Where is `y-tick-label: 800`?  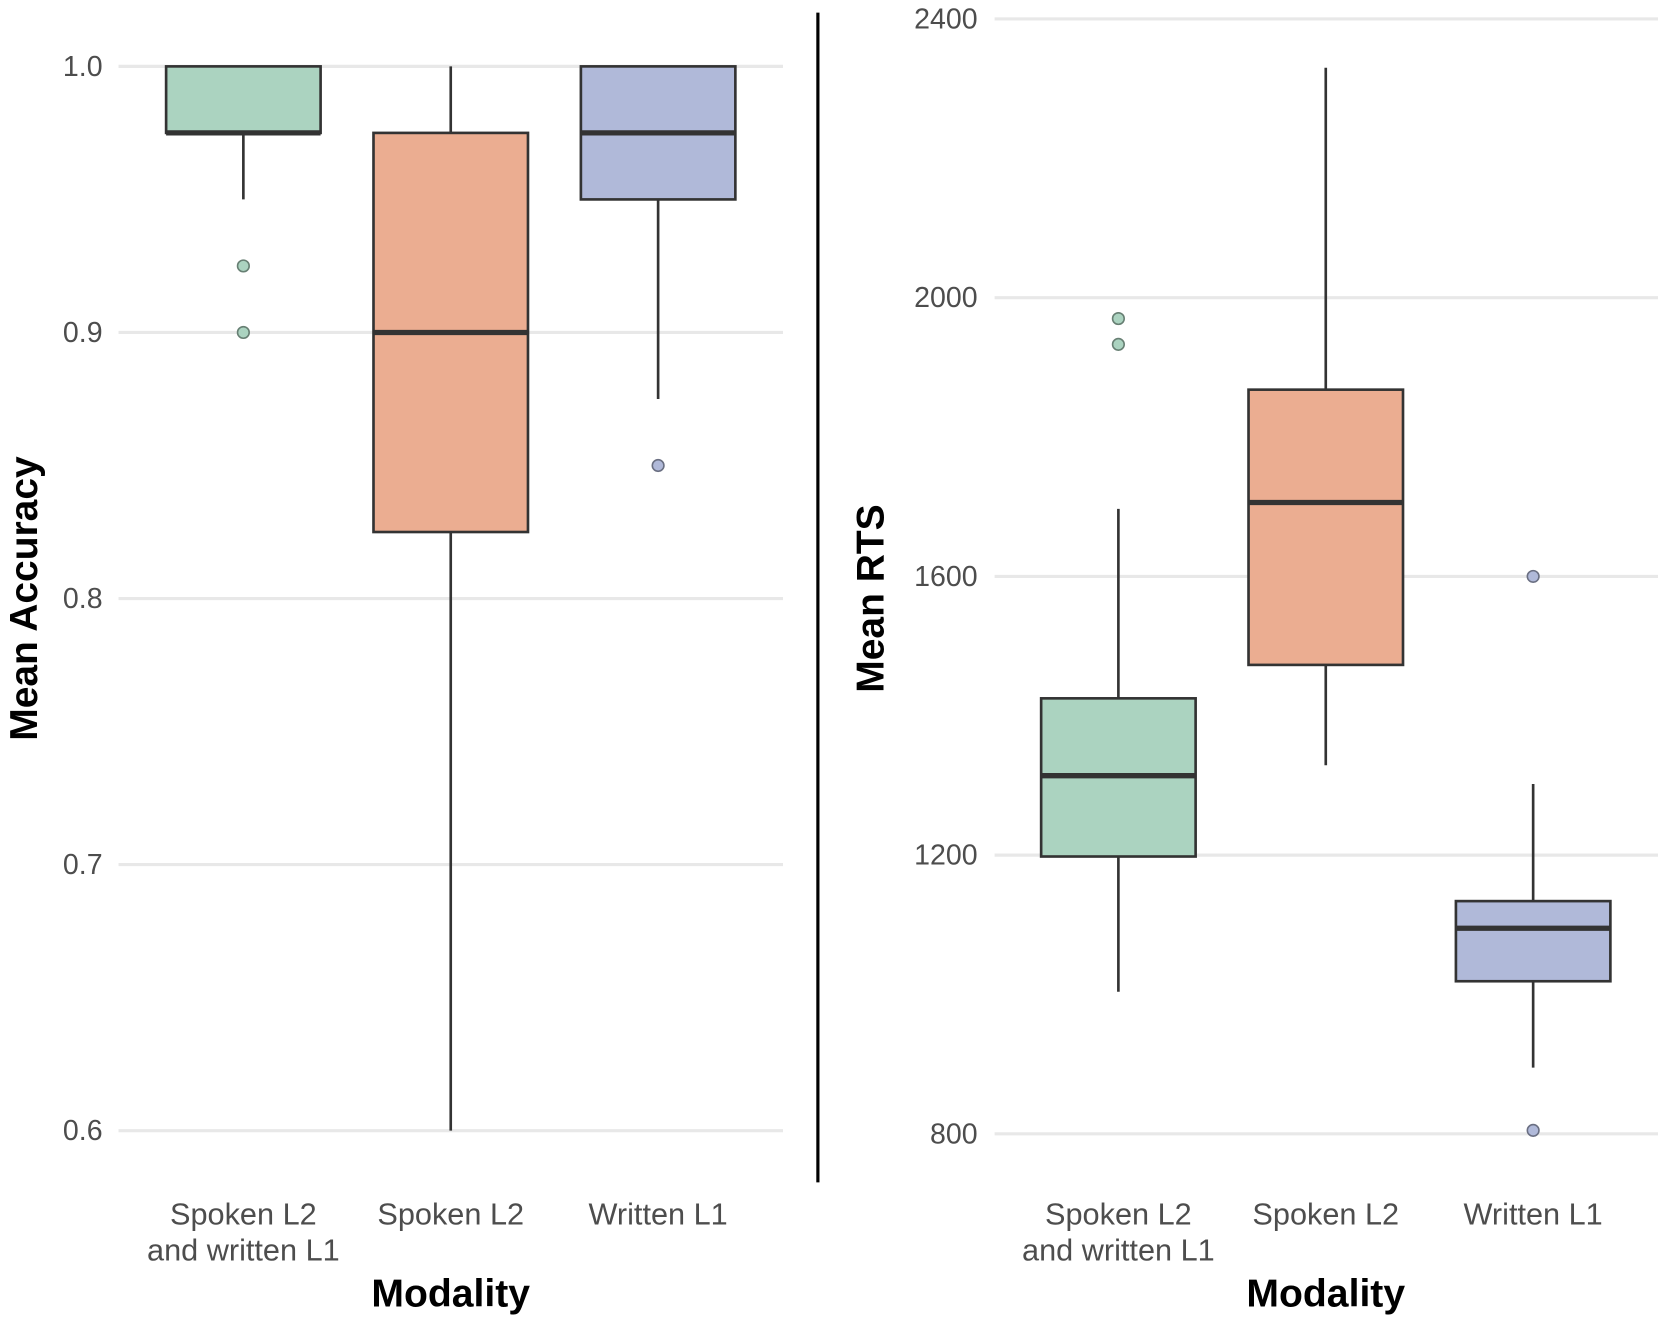
y-tick-label: 800 is located at coordinates (954, 1134).